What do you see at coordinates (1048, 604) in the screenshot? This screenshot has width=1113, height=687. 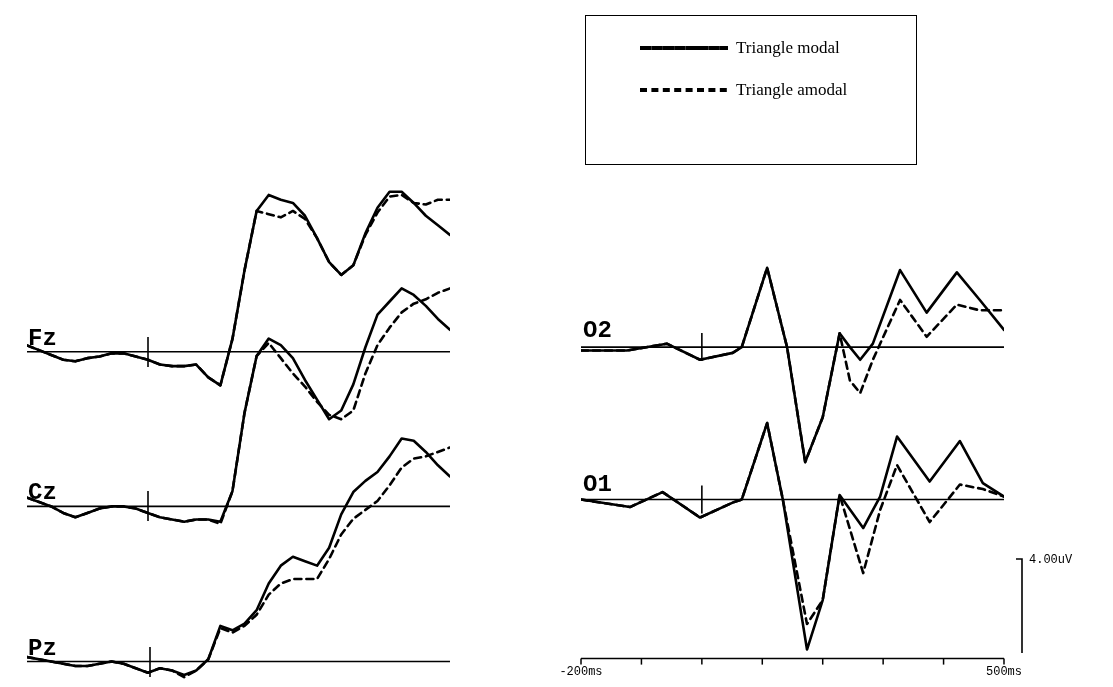 I see `scale-bar: 4.00uV` at bounding box center [1048, 604].